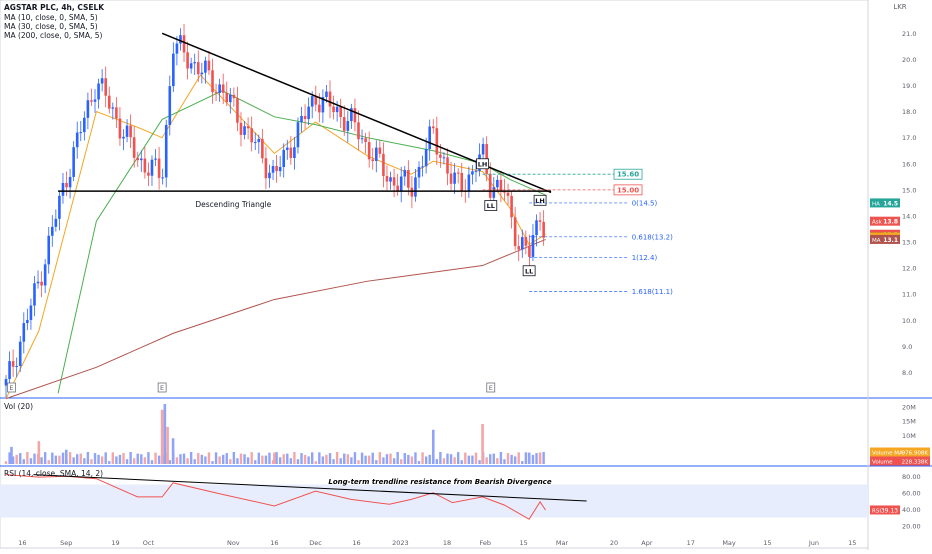  Describe the element at coordinates (813, 543) in the screenshot. I see `time-tick-label: Jun` at that location.